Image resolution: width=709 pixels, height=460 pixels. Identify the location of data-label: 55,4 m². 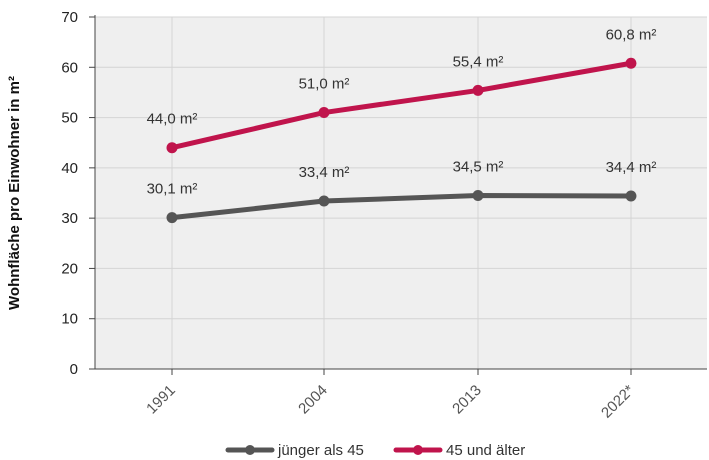
(478, 61).